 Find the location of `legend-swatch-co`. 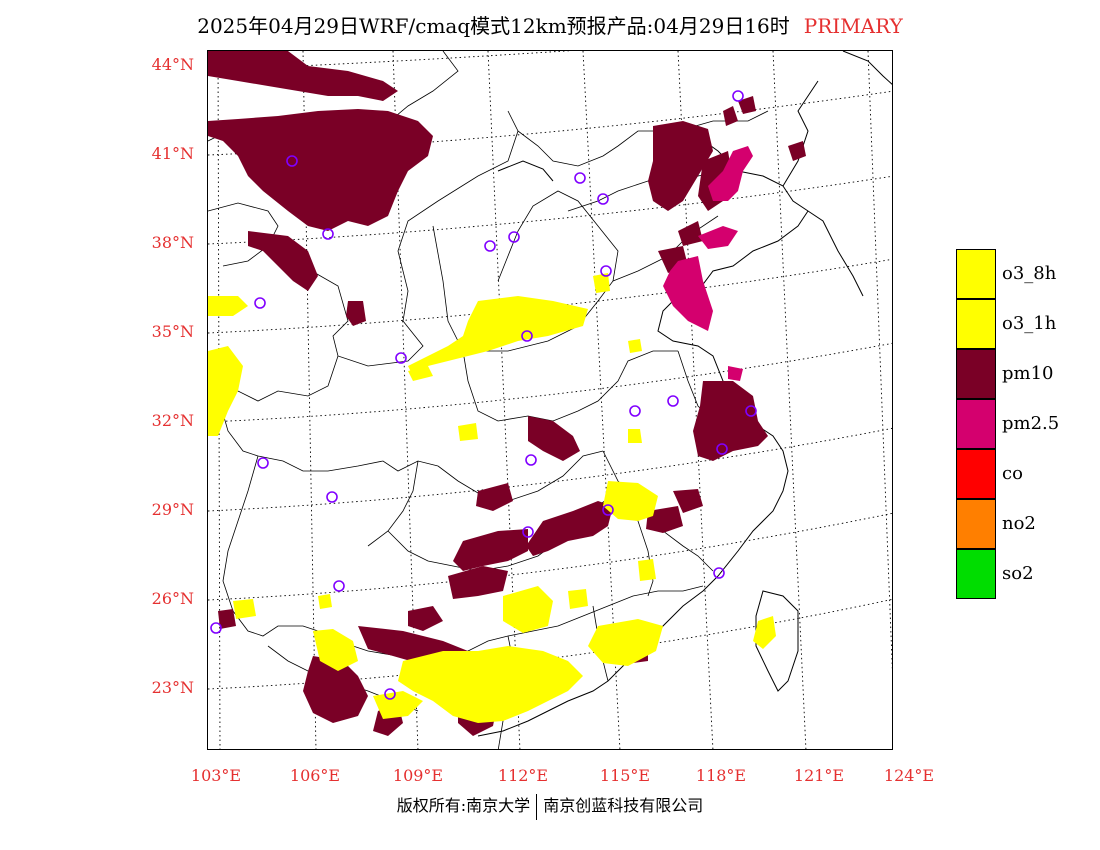

legend-swatch-co is located at coordinates (976, 474).